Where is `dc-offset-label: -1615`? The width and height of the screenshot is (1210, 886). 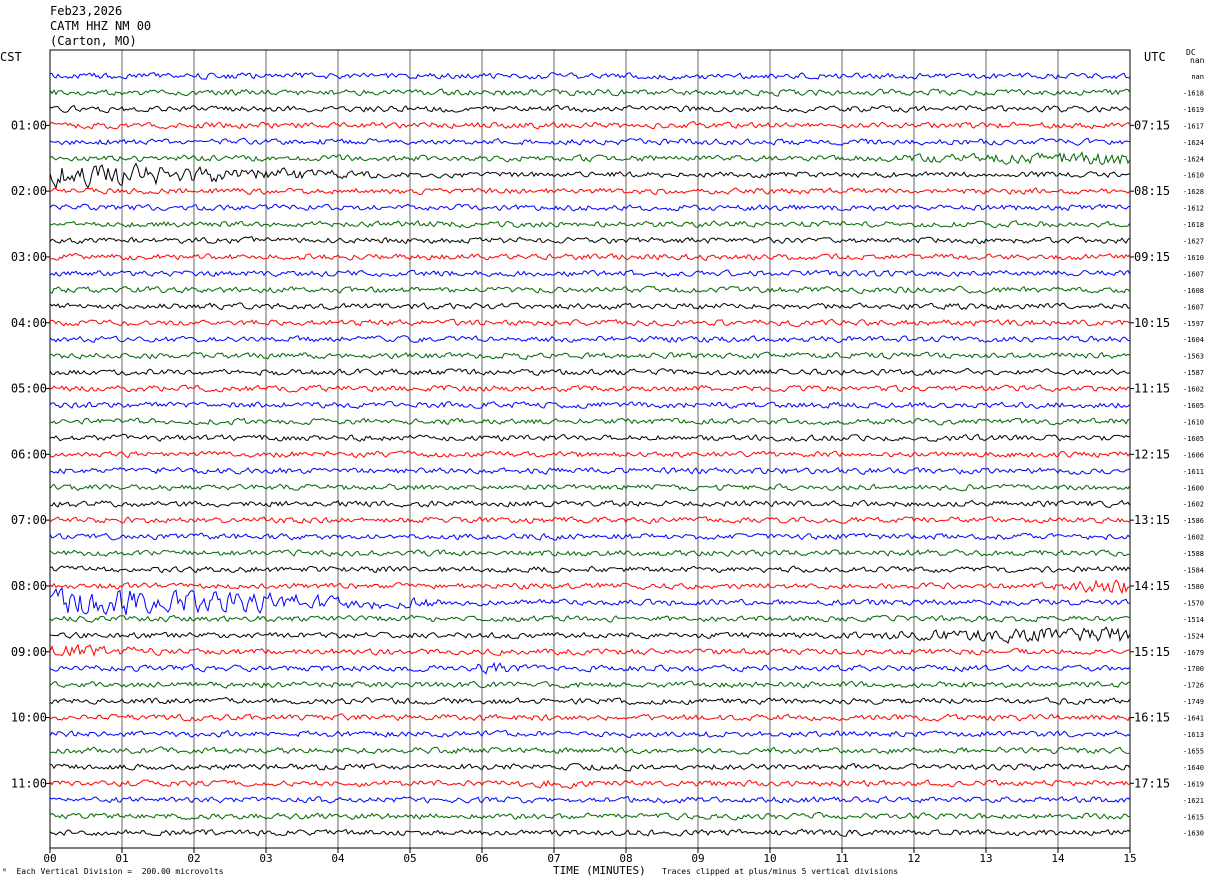
dc-offset-label: -1615 is located at coordinates (1193, 817).